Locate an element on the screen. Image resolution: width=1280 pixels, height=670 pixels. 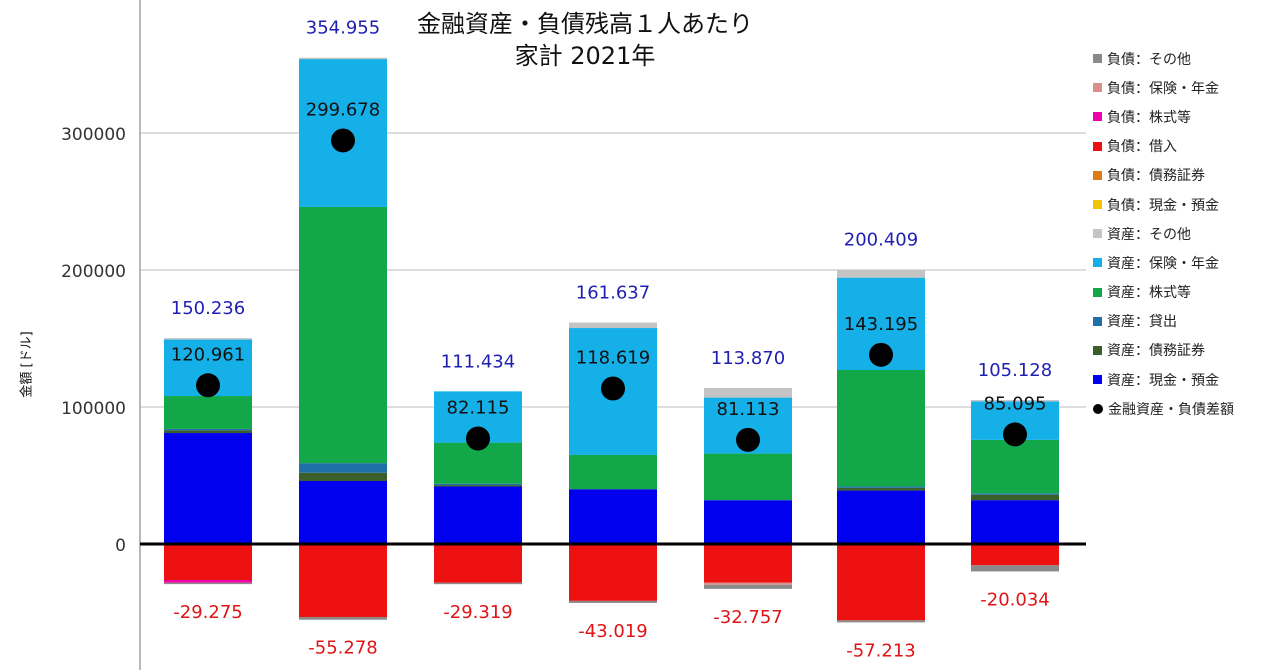
legend-label: 資産：その他 is located at coordinates (1149, 234).